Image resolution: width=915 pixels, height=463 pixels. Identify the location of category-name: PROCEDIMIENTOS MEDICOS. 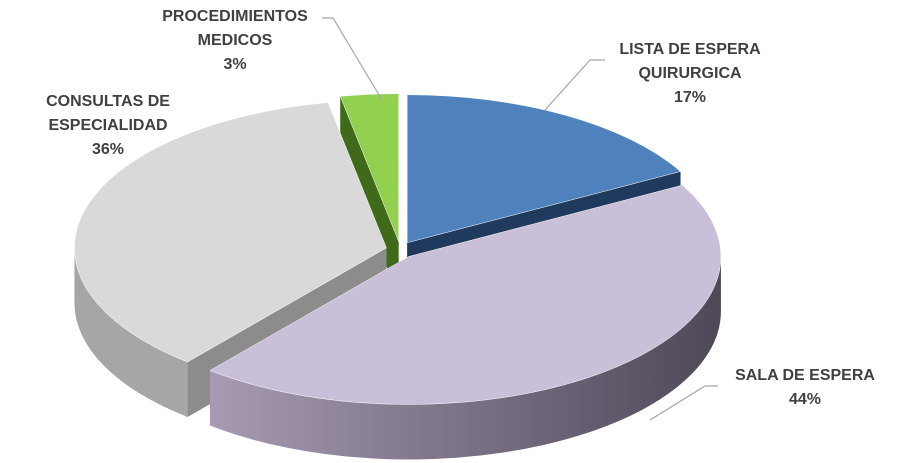
(235, 28).